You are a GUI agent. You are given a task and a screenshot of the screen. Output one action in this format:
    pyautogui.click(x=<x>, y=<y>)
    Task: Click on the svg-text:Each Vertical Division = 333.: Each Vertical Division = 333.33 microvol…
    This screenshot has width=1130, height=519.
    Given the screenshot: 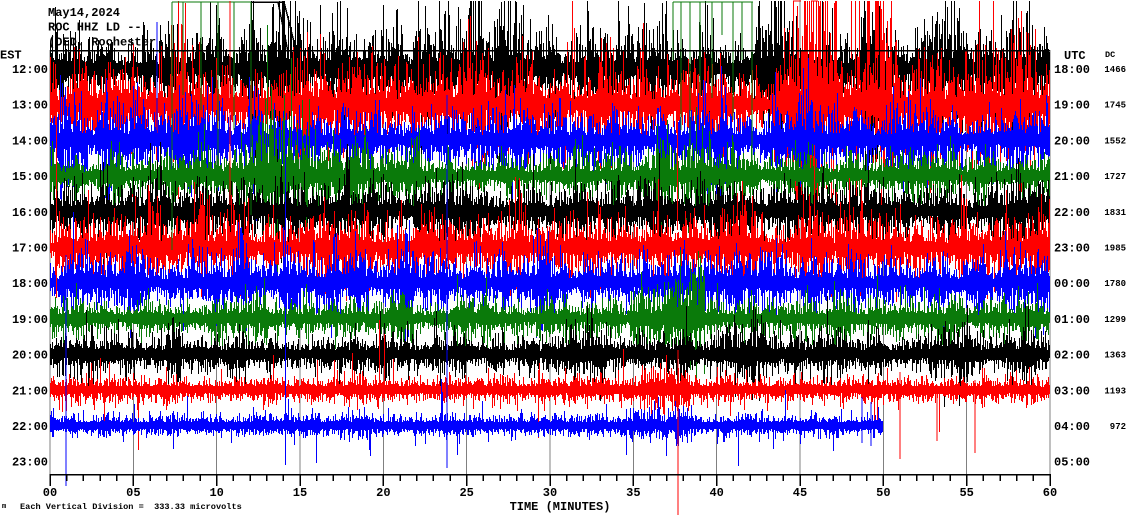 What is the action you would take?
    pyautogui.click(x=131, y=507)
    